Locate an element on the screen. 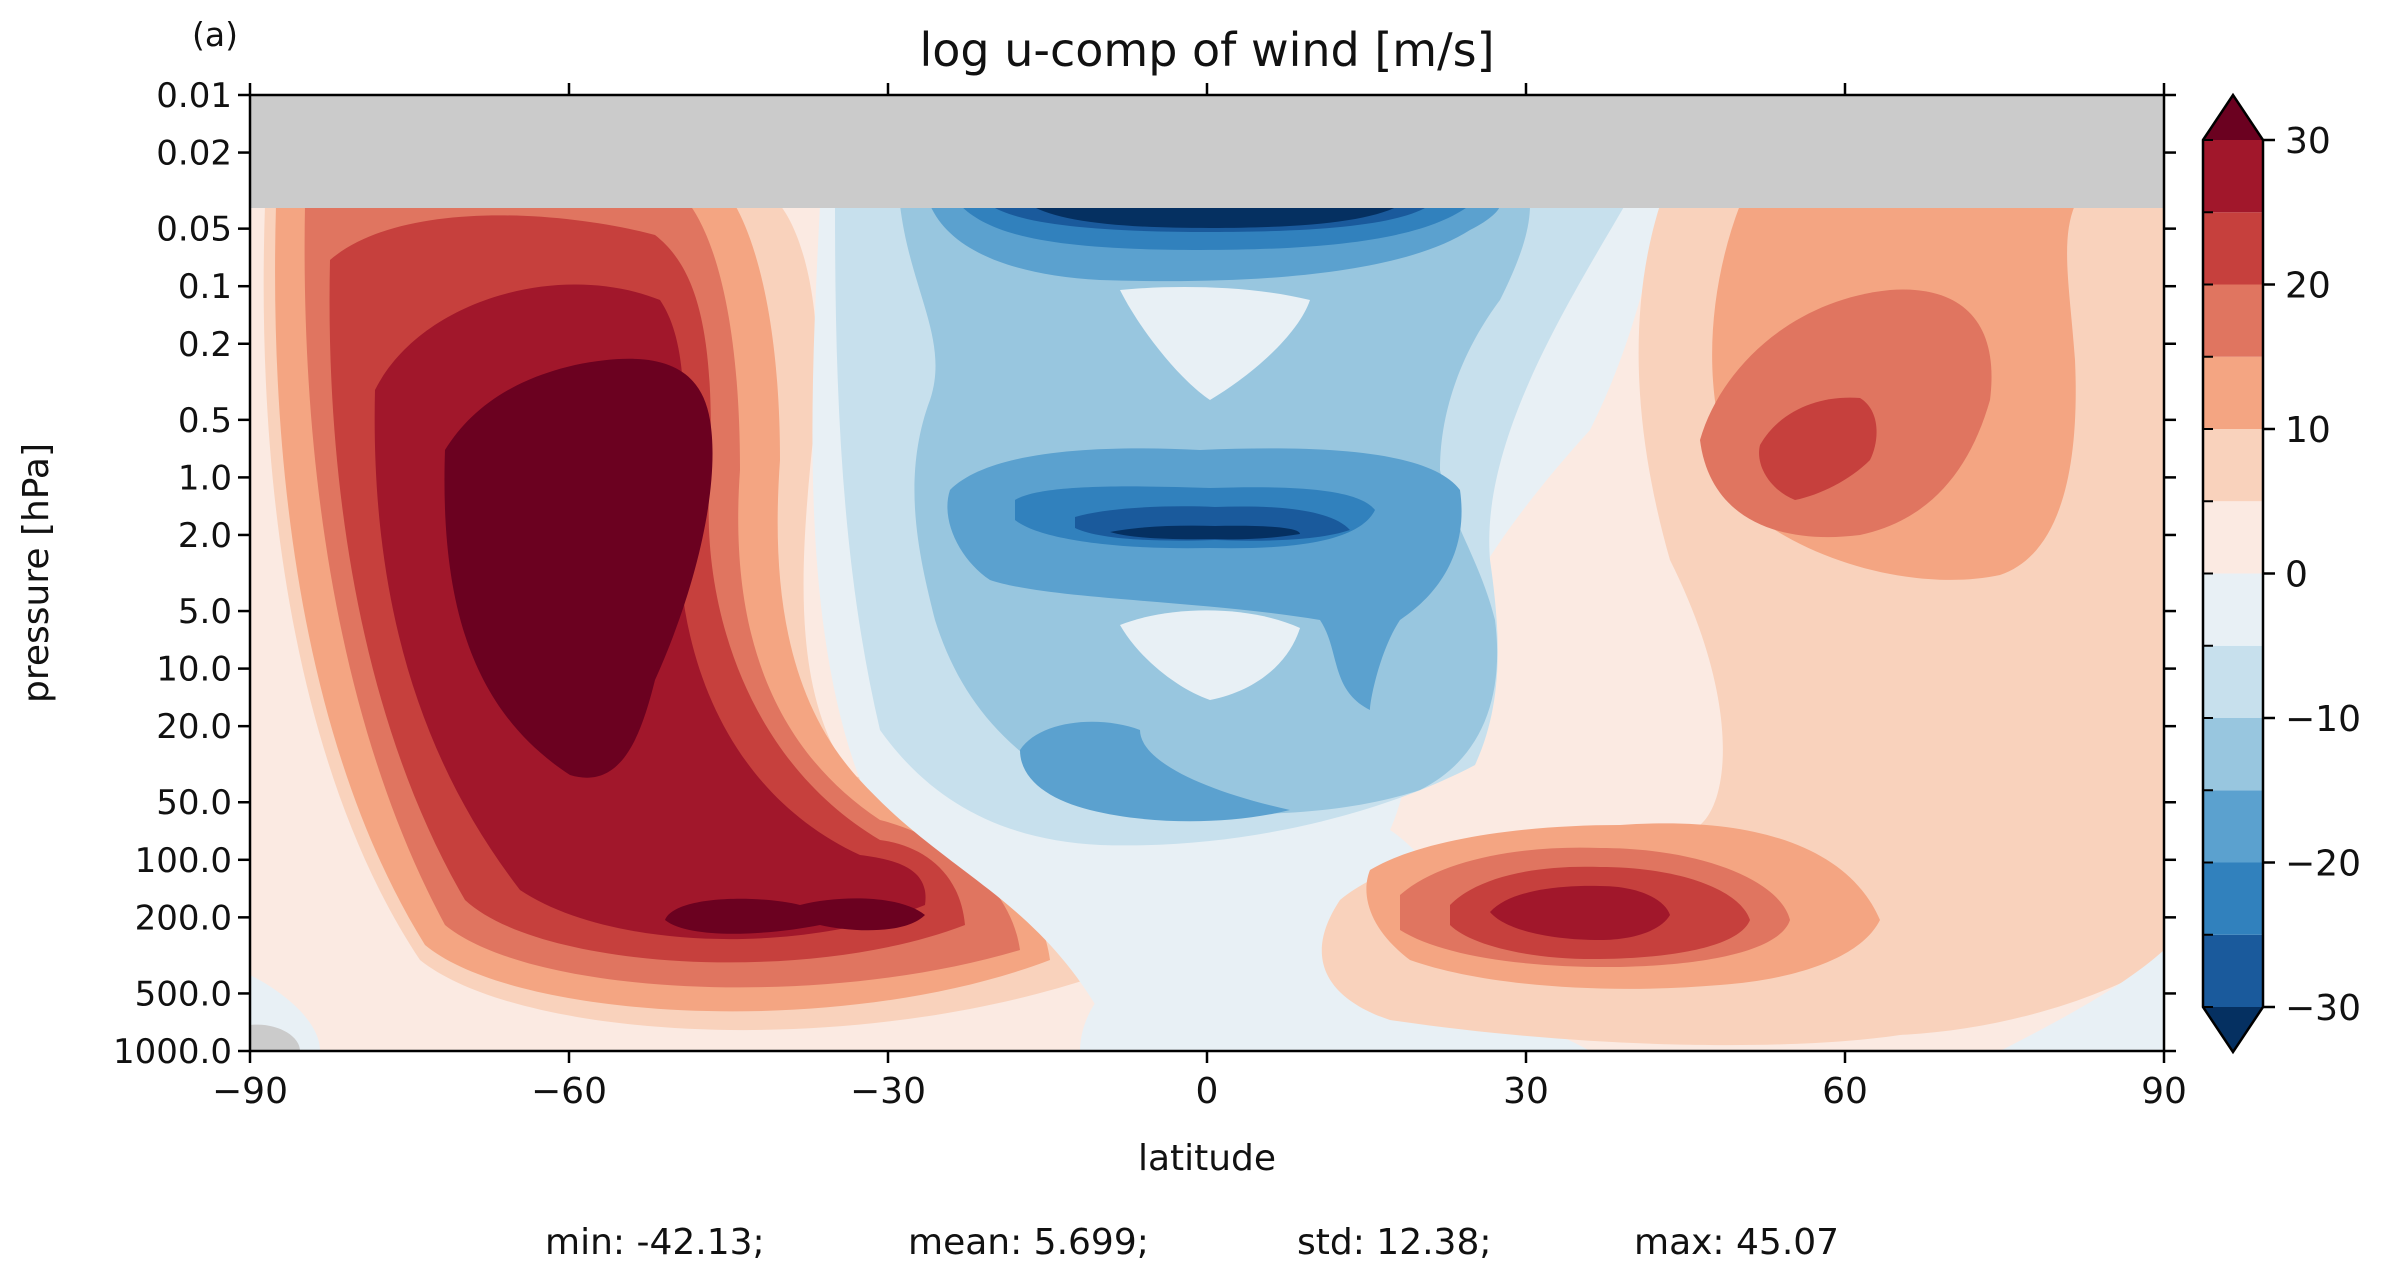 Image resolution: width=2397 pixels, height=1263 pixels. x-tick-label: −60 is located at coordinates (569, 1091).